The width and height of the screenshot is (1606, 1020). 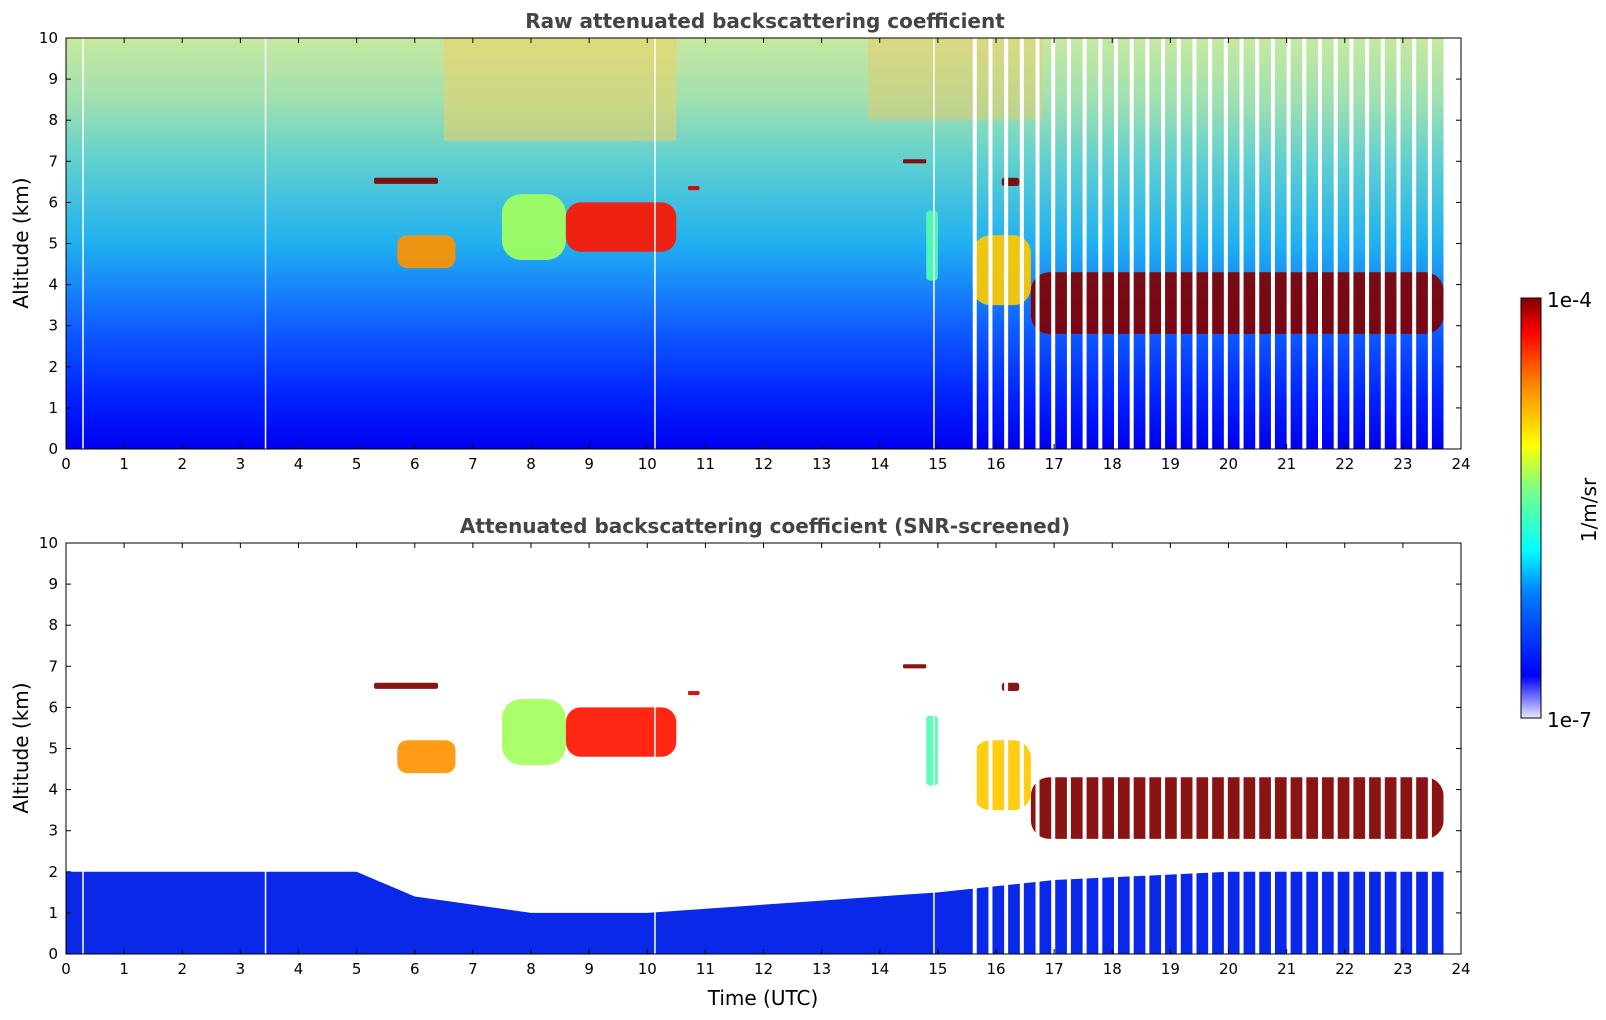 I want to click on x-tick-label: 13, so click(x=821, y=464).